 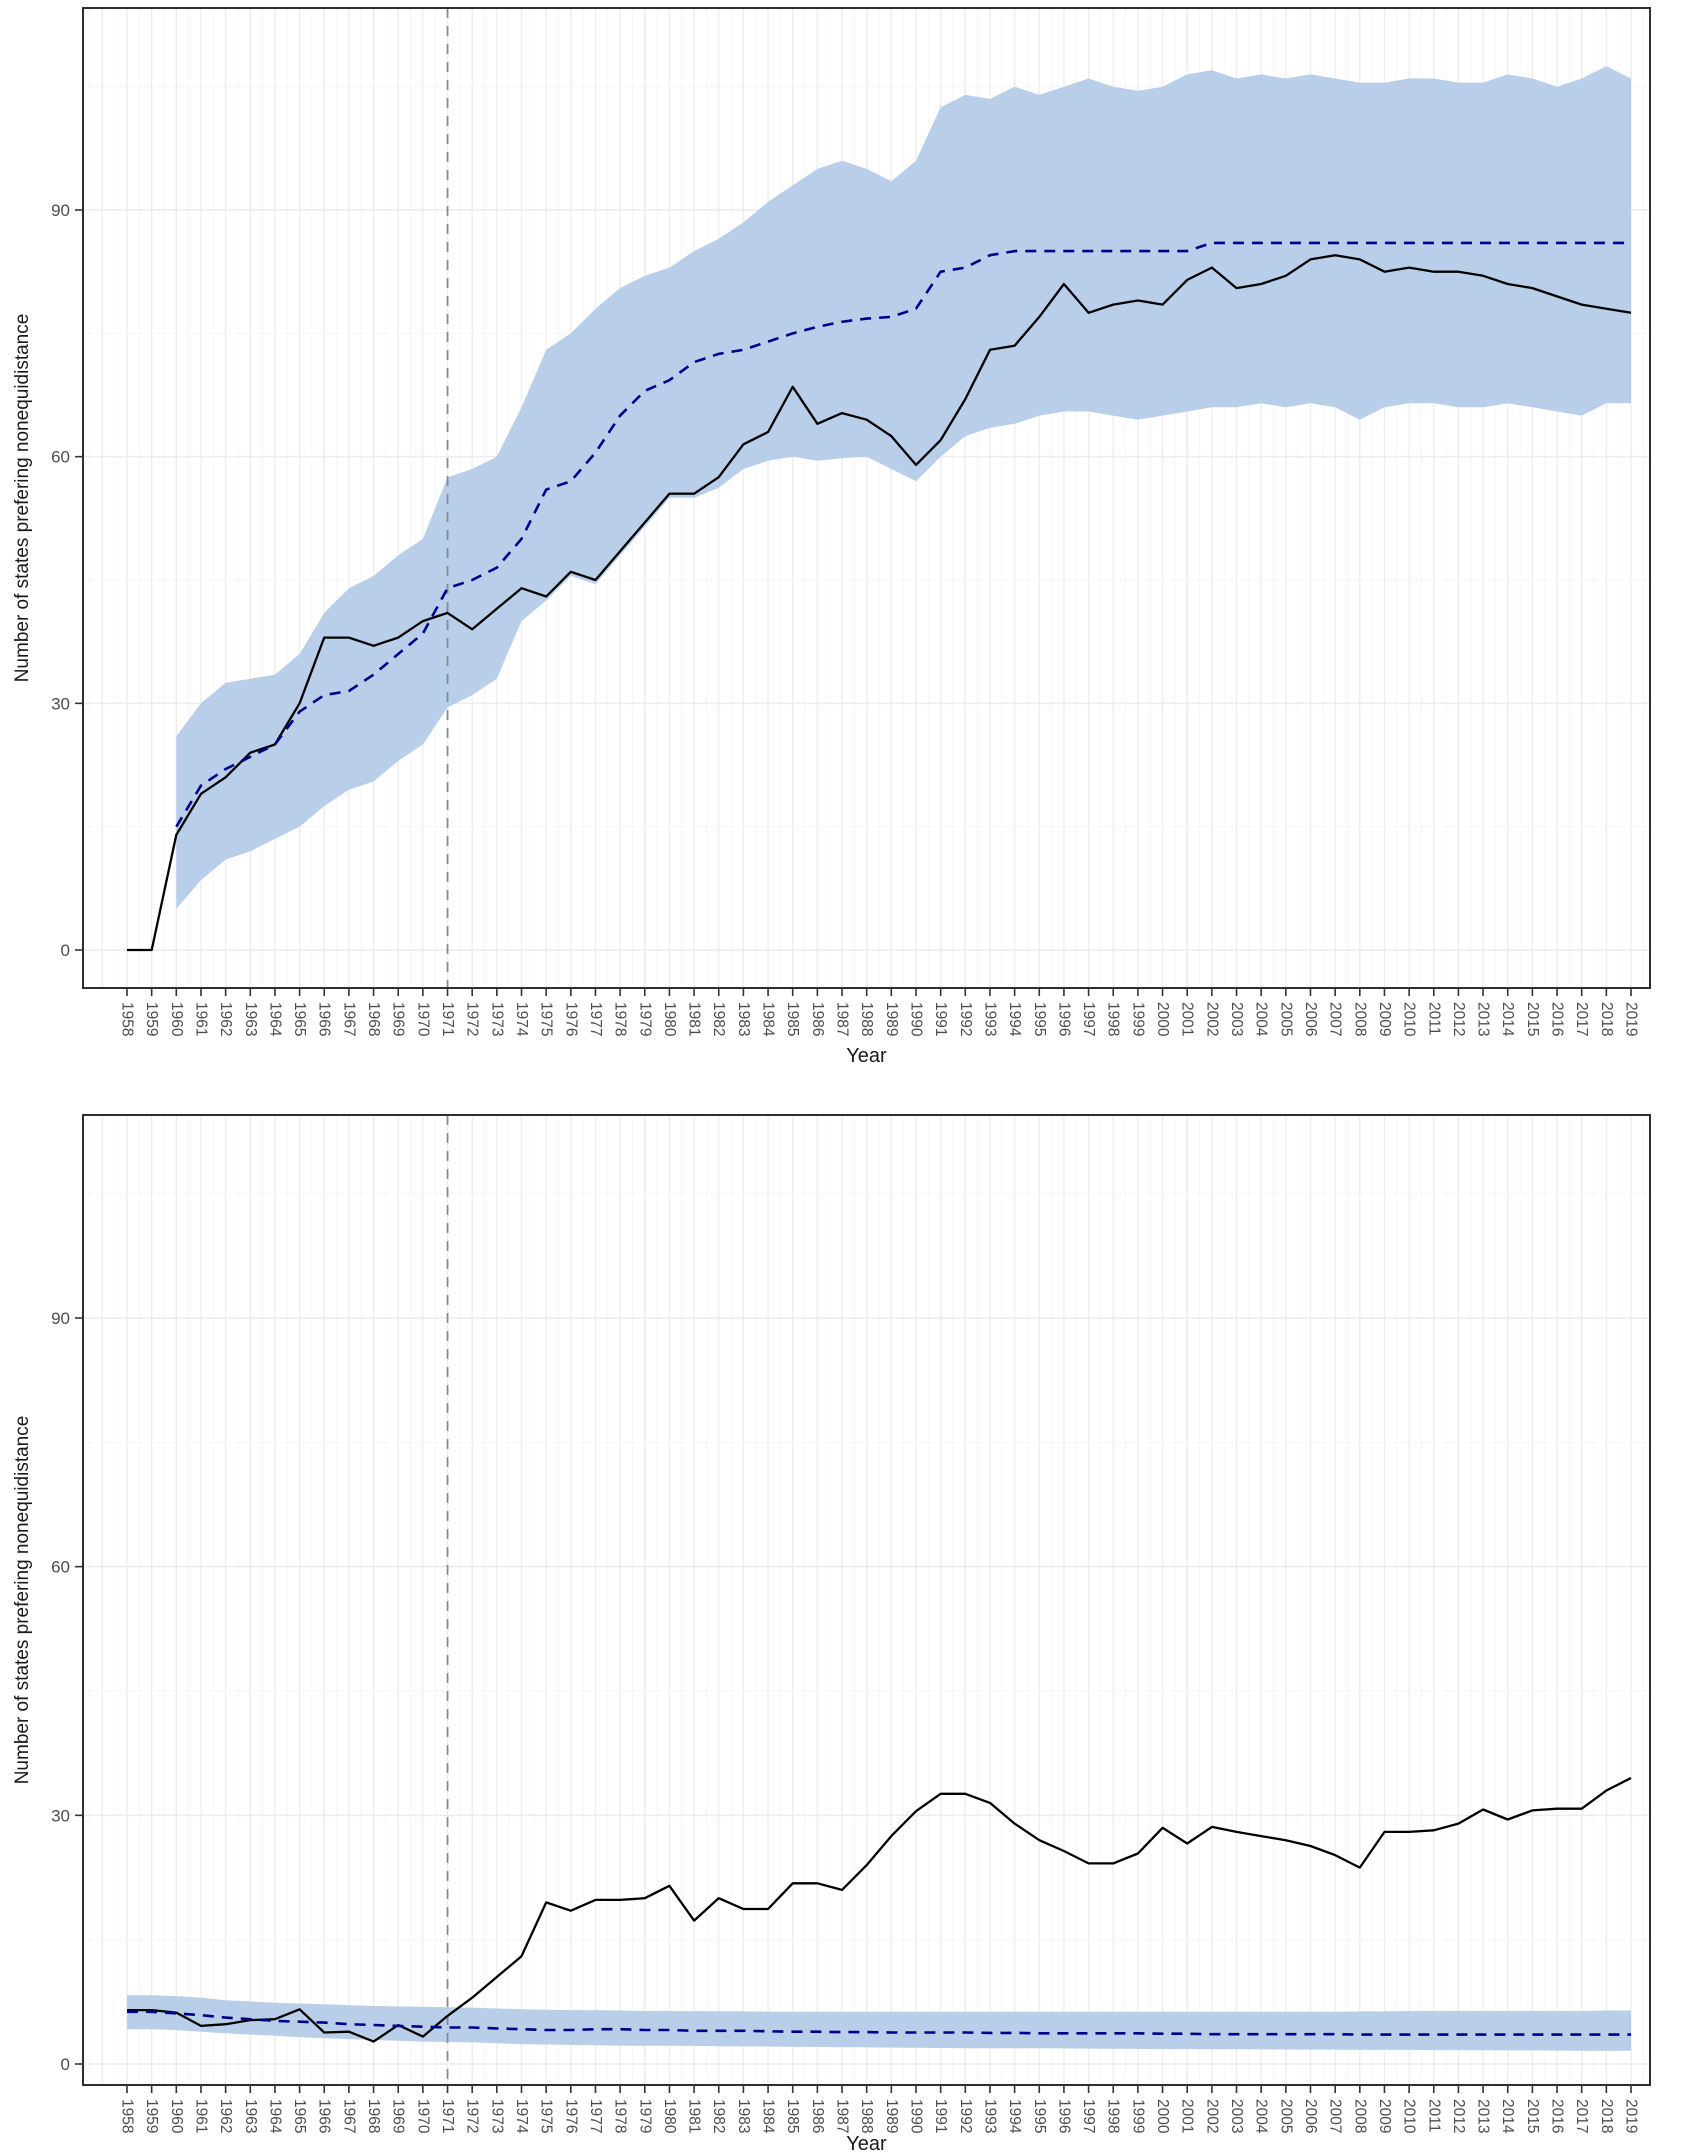 What do you see at coordinates (274, 2116) in the screenshot?
I see `x-tick-label: 1964` at bounding box center [274, 2116].